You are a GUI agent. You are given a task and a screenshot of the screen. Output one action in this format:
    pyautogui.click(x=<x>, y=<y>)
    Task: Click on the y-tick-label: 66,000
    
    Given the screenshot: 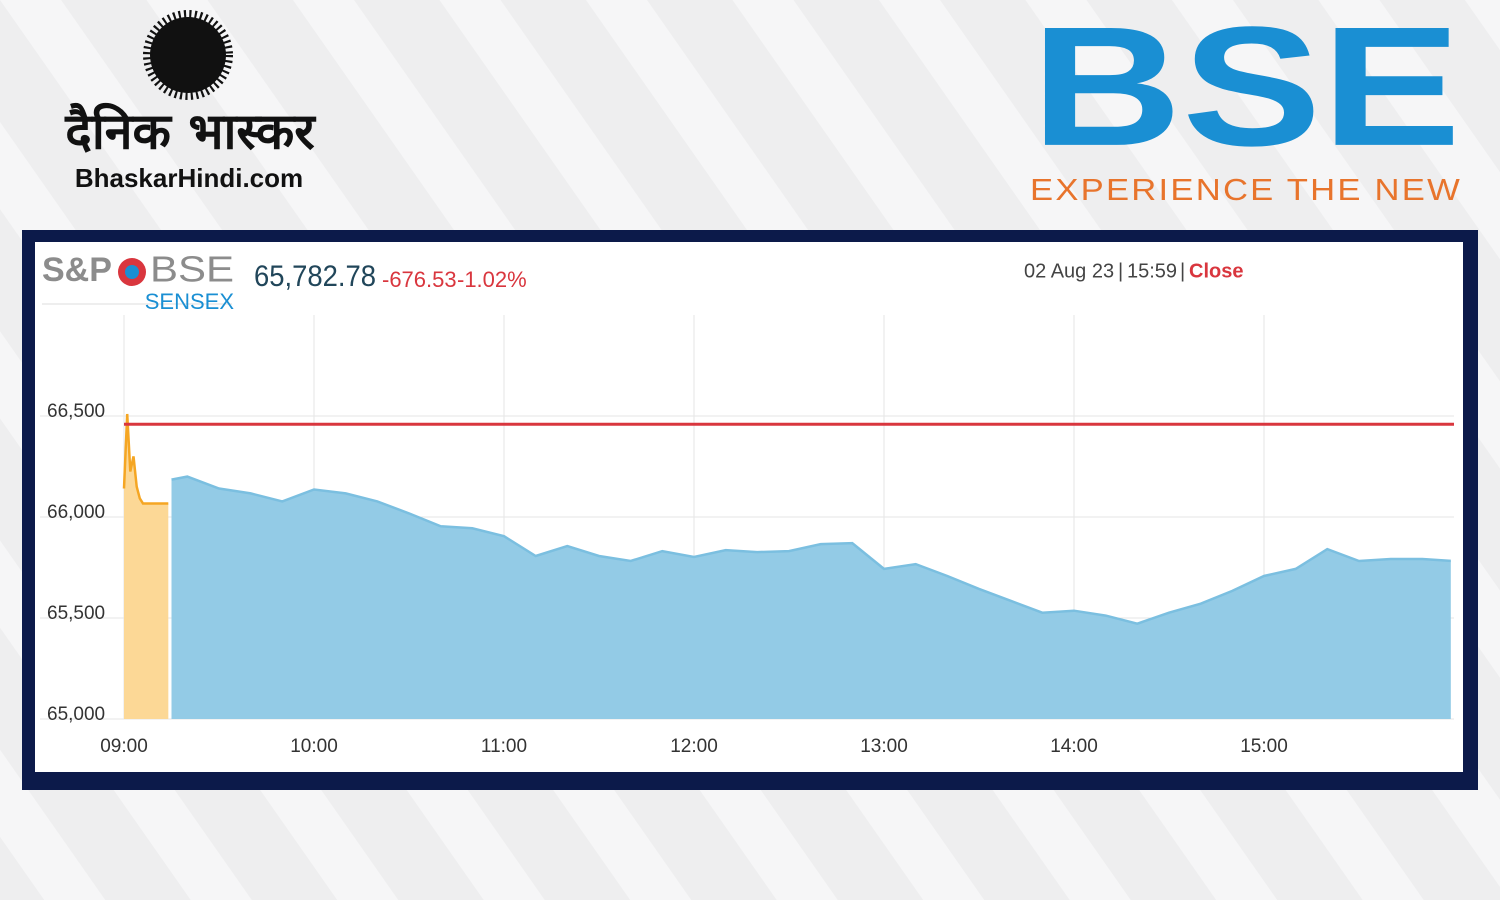 What is the action you would take?
    pyautogui.click(x=76, y=512)
    